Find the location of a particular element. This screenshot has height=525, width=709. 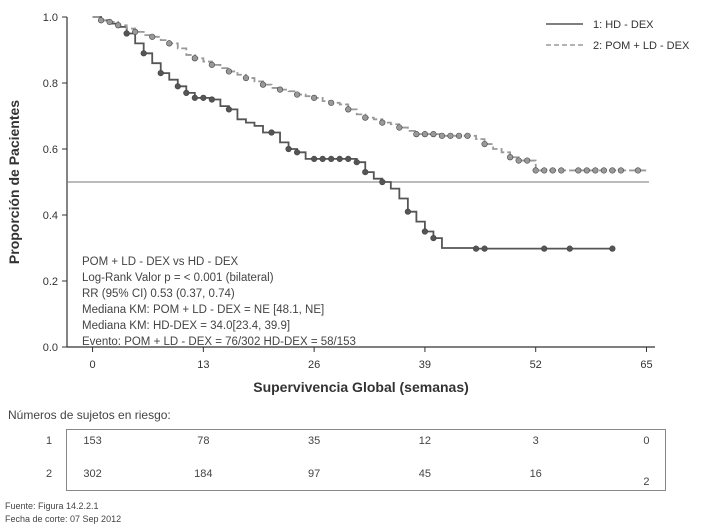

footnote-source: Fuente: Figura 14.2.2.1 is located at coordinates (52, 506).